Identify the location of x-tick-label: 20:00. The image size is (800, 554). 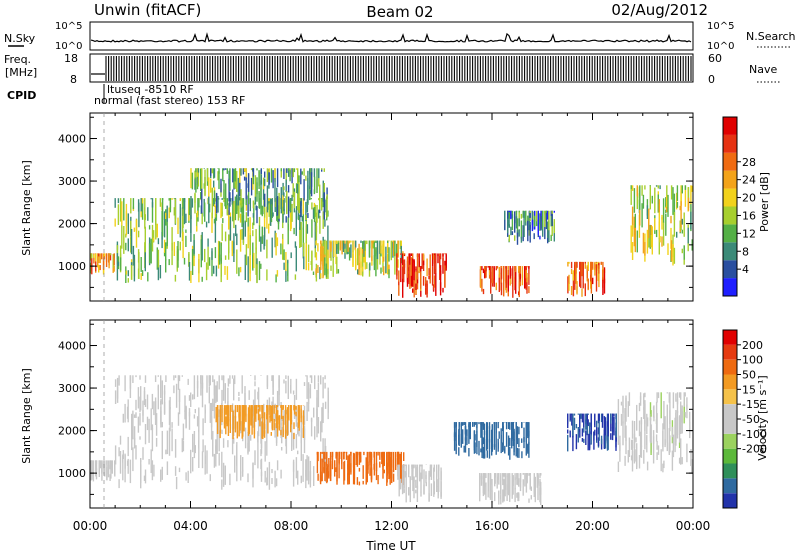
(592, 526).